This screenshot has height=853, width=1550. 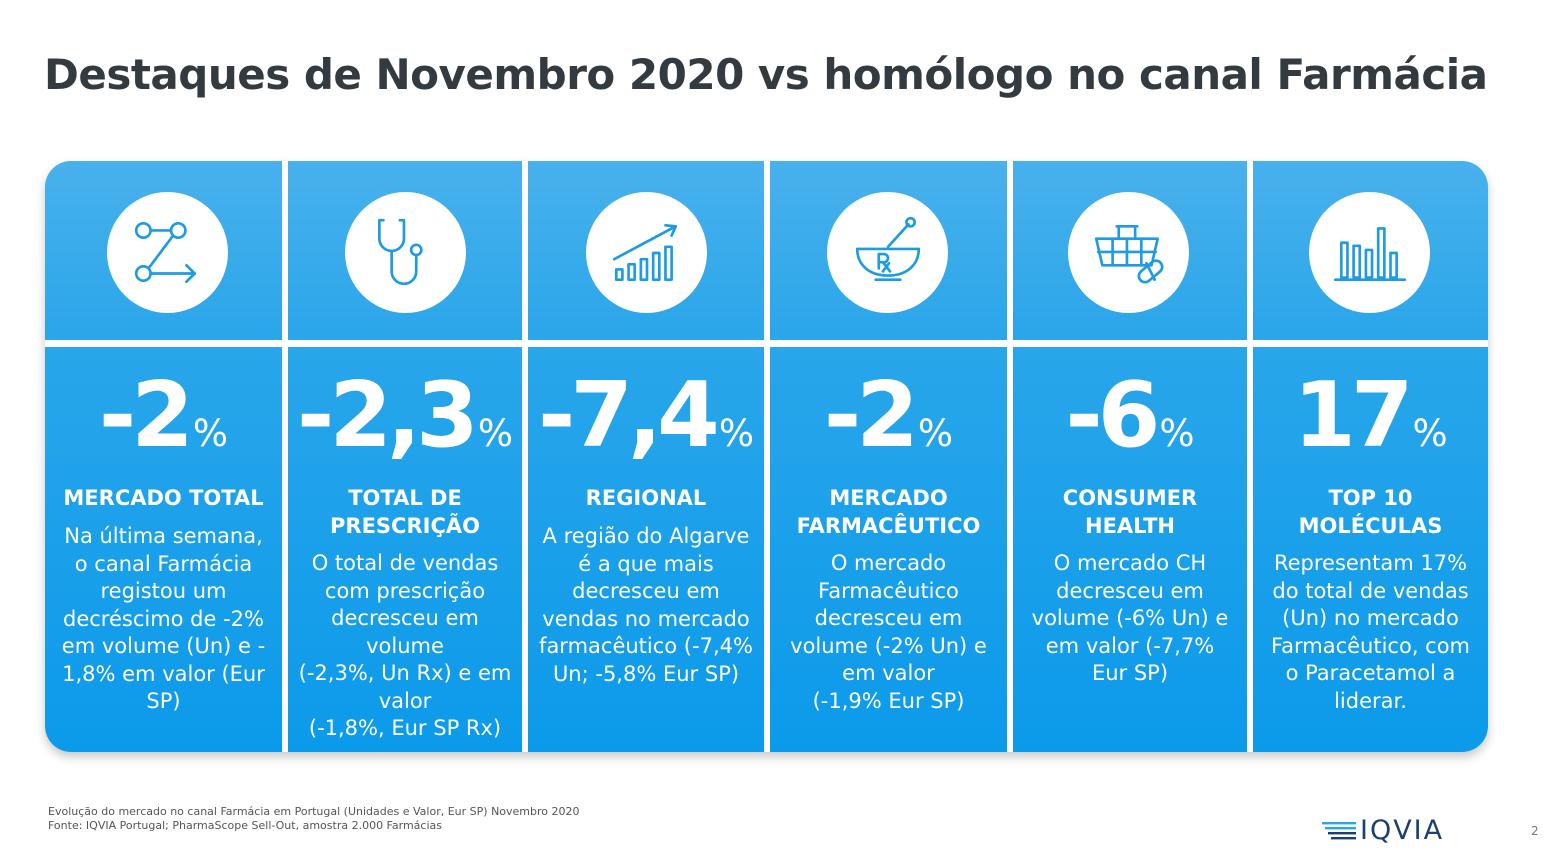 What do you see at coordinates (1370, 700) in the screenshot?
I see `desc-line: liderar.` at bounding box center [1370, 700].